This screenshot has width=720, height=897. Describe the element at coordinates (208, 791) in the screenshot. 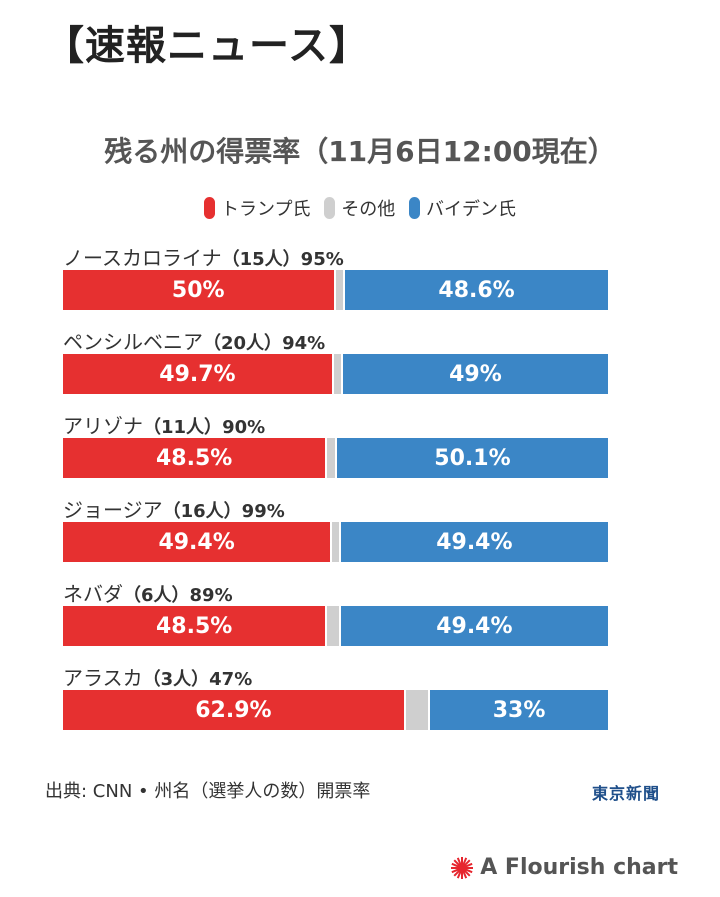

I see `source-note: 出典: CNN • 州名（選挙人の数）開票率` at that location.